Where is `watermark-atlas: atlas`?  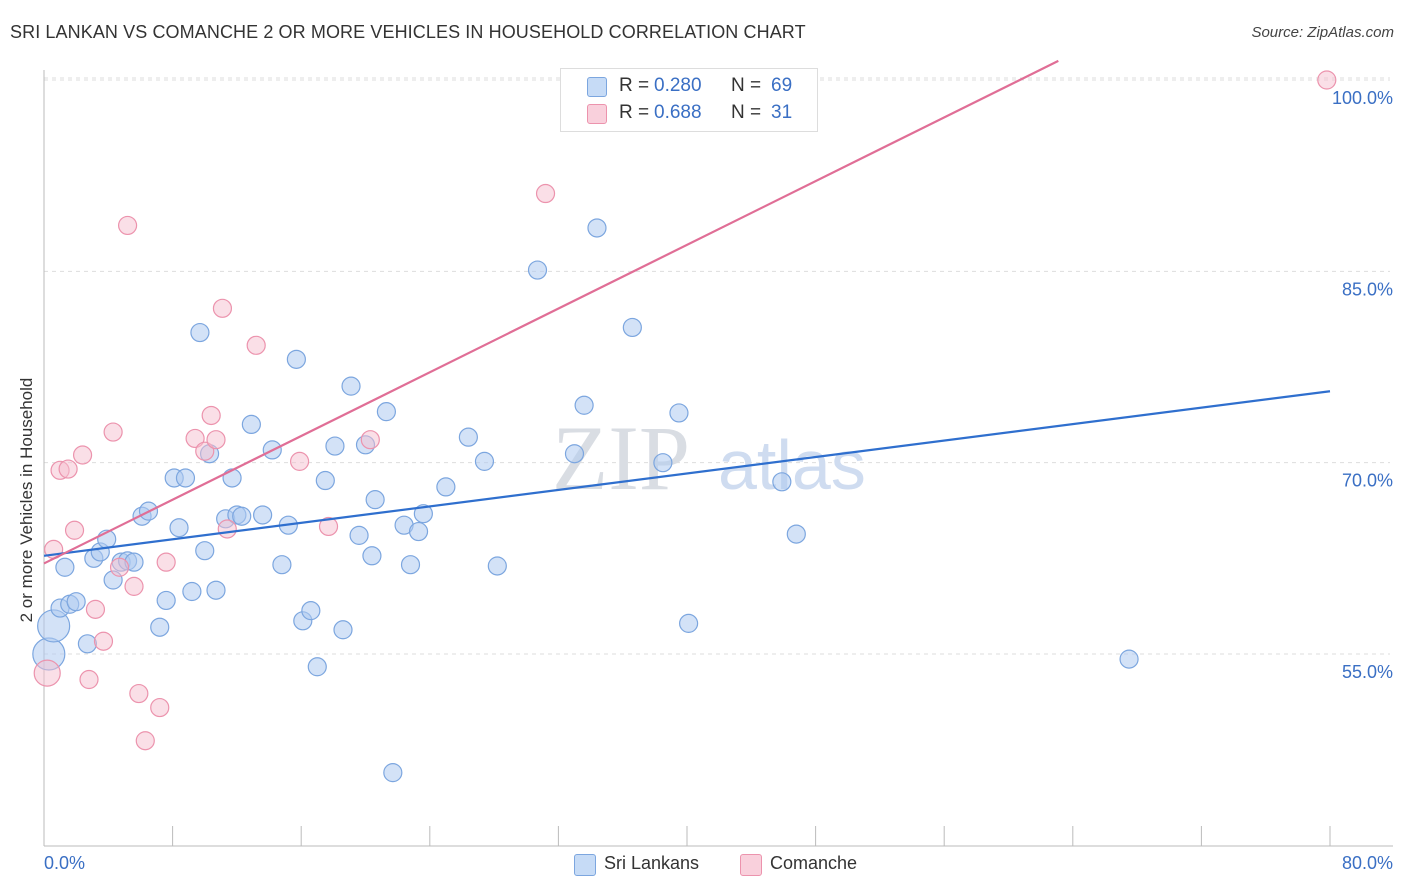 watermark-atlas: atlas is located at coordinates (792, 465).